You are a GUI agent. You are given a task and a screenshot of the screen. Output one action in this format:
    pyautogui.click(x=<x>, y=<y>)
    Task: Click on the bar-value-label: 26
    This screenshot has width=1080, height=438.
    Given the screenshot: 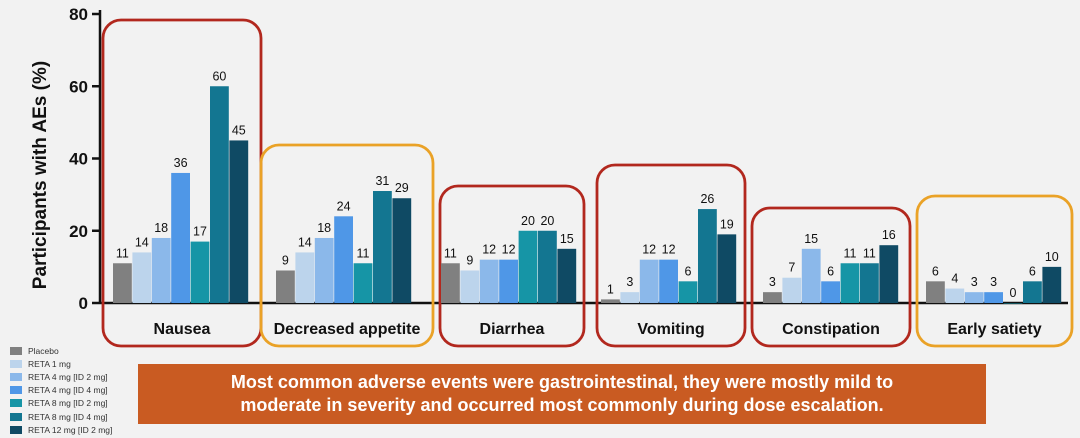 What is the action you would take?
    pyautogui.click(x=707, y=199)
    